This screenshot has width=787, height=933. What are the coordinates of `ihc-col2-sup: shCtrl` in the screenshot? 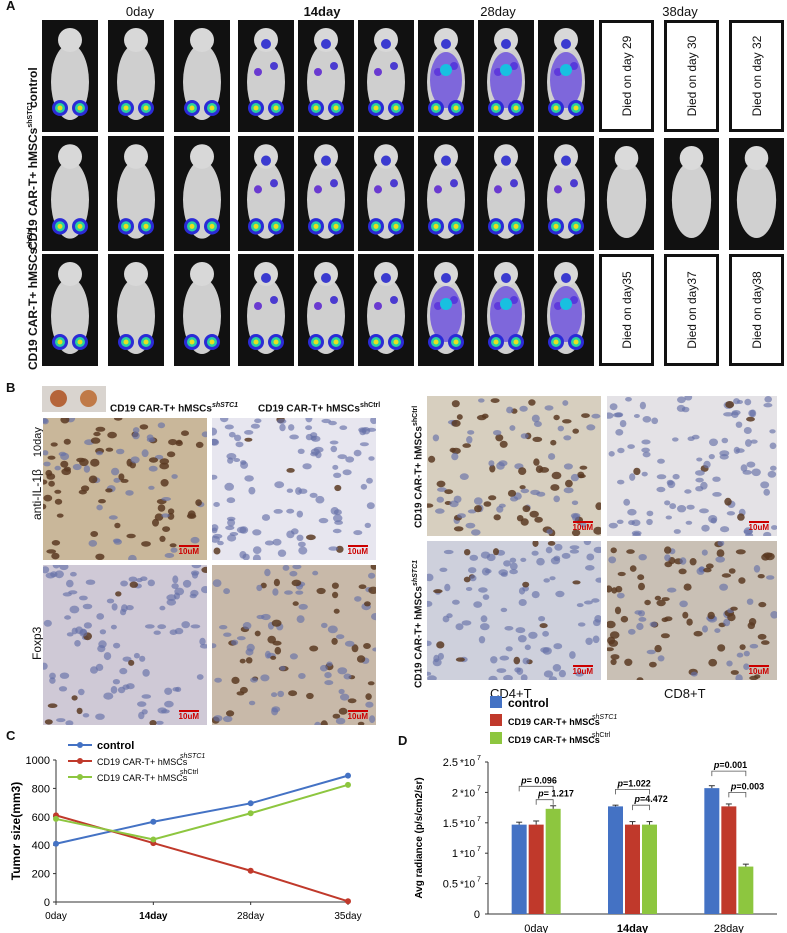 It's located at (370, 405).